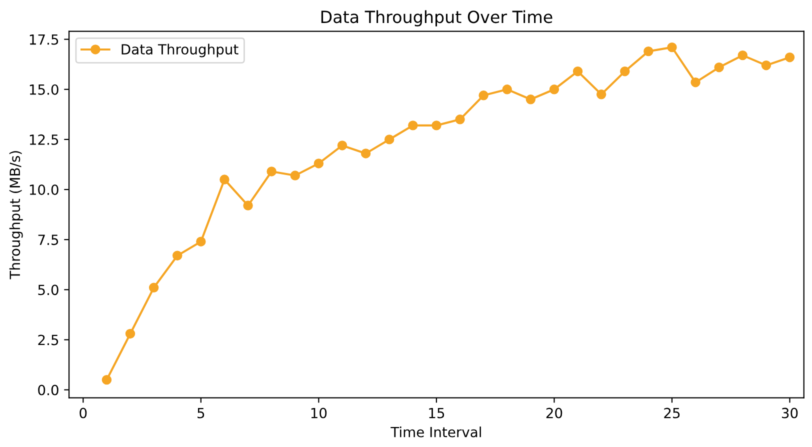  I want to click on y-tick-label: 15.0, so click(44, 89).